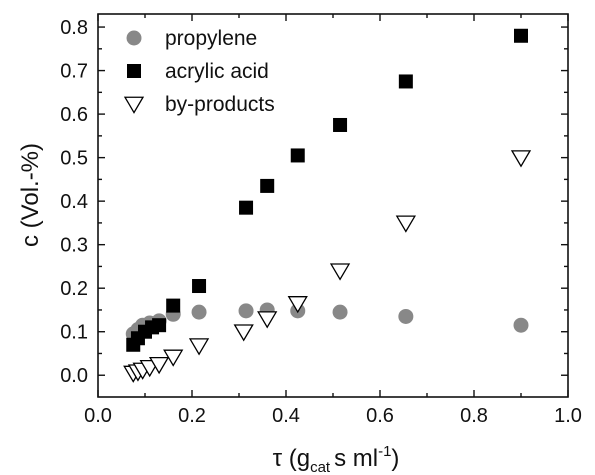 This screenshot has height=475, width=595. Describe the element at coordinates (74, 246) in the screenshot. I see `y-tick-label: 0.3` at that location.